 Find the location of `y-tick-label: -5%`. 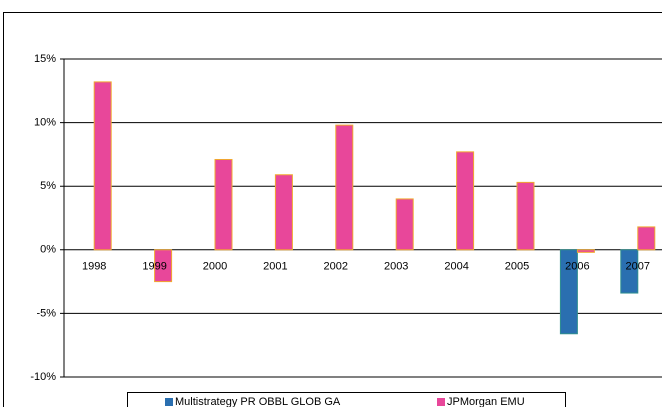

y-tick-label: -5% is located at coordinates (46, 313).